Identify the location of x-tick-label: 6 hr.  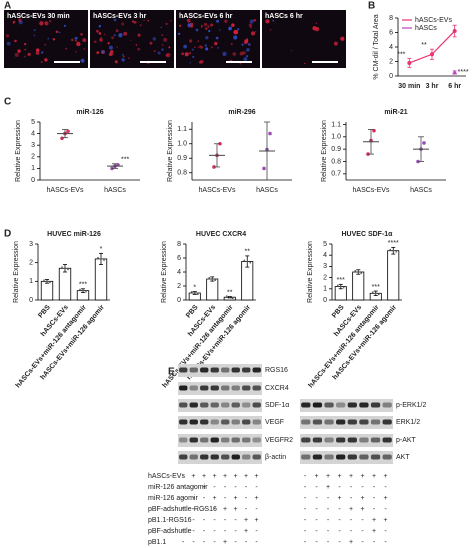
(454, 86).